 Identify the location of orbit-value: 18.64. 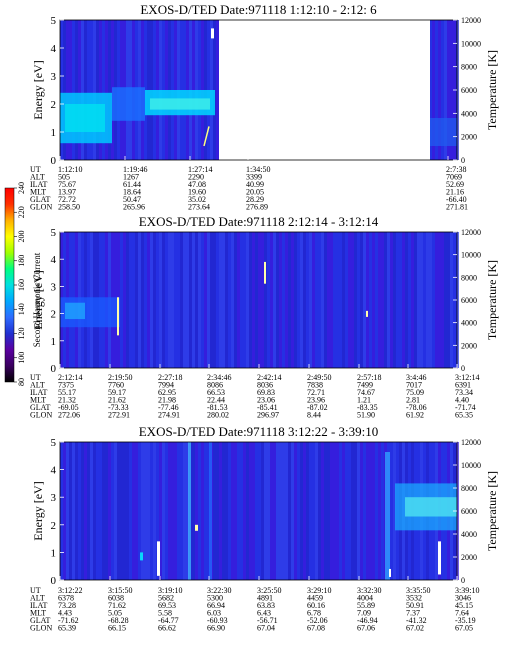
(132, 192).